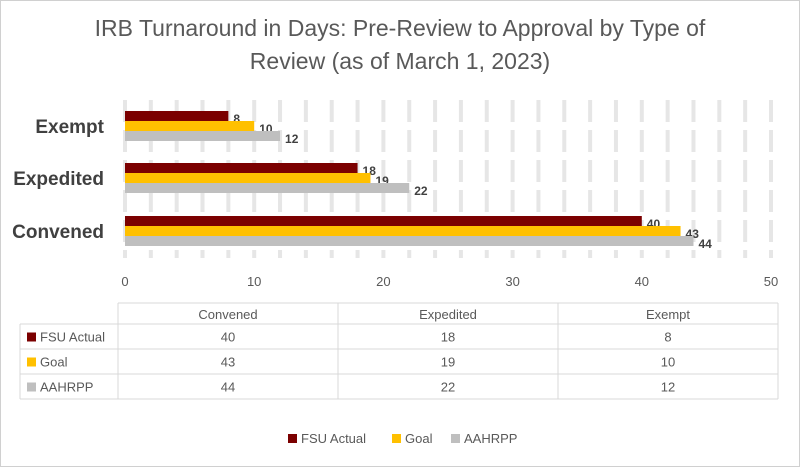 This screenshot has height=467, width=800. Describe the element at coordinates (124, 281) in the screenshot. I see `x-tick-label: 0` at that location.